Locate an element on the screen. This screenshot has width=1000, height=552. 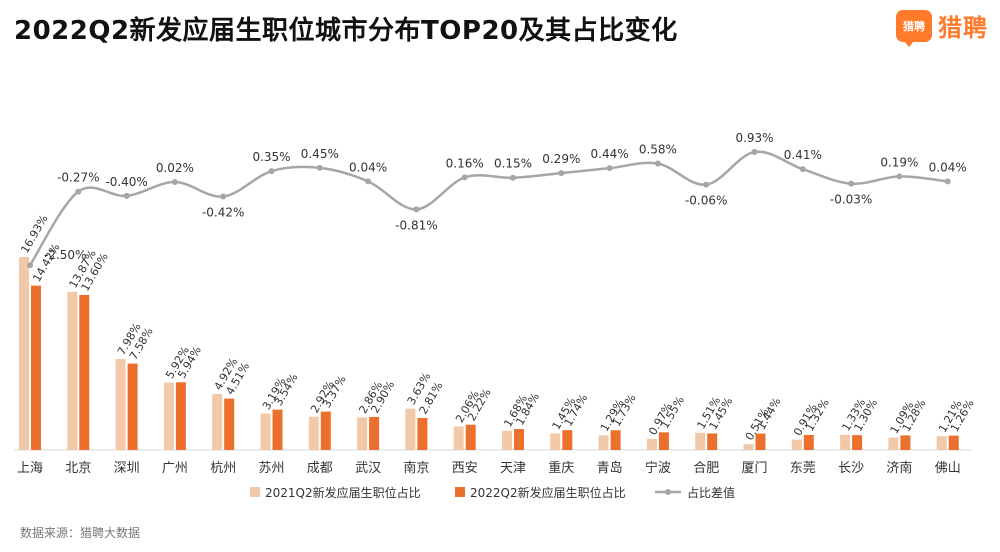
x-tick-label: 北京 is located at coordinates (78, 468).